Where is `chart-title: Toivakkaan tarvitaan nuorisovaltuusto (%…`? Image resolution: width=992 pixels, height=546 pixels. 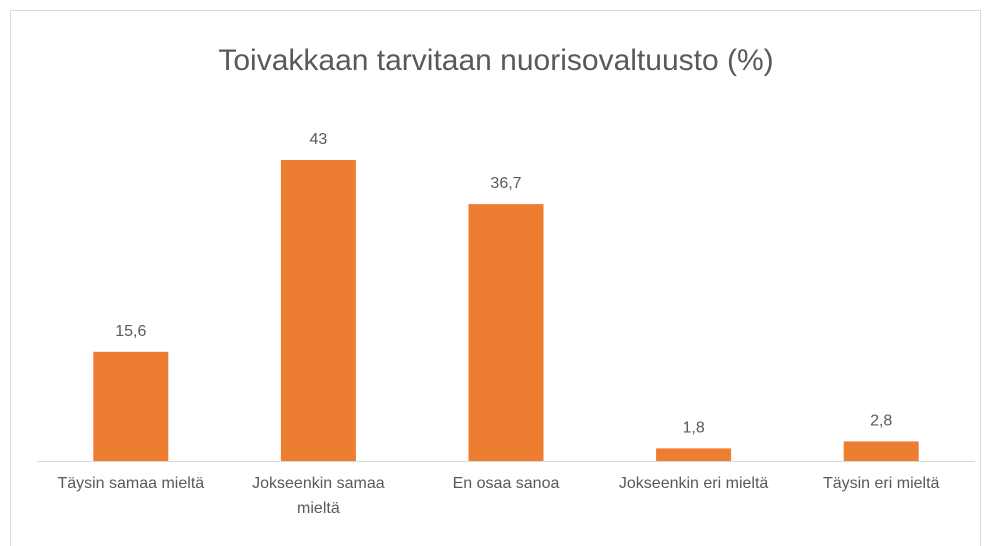
chart-title: Toivakkaan tarvitaan nuorisovaltuusto (%… is located at coordinates (495, 60).